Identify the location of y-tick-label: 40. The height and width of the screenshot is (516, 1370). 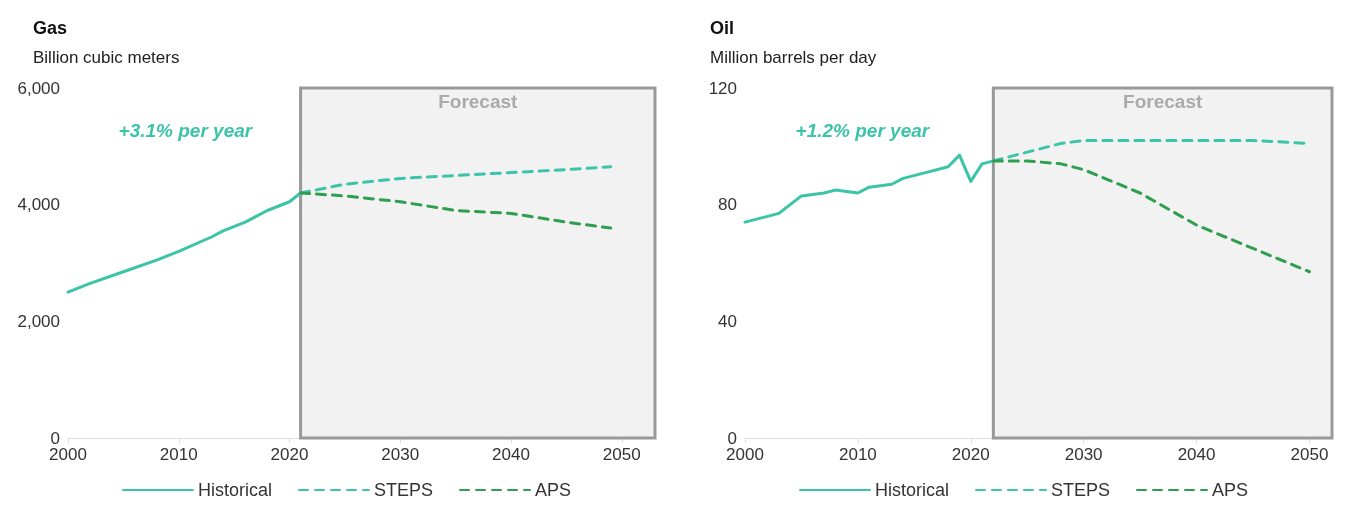
(727, 321).